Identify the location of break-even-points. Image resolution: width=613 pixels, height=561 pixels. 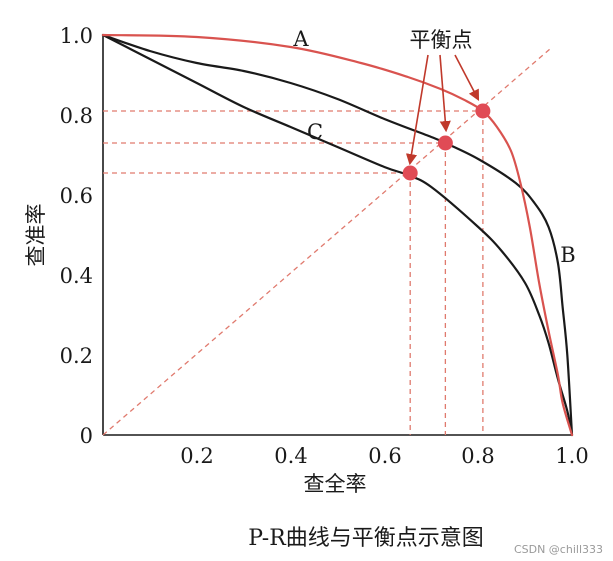
(446, 142).